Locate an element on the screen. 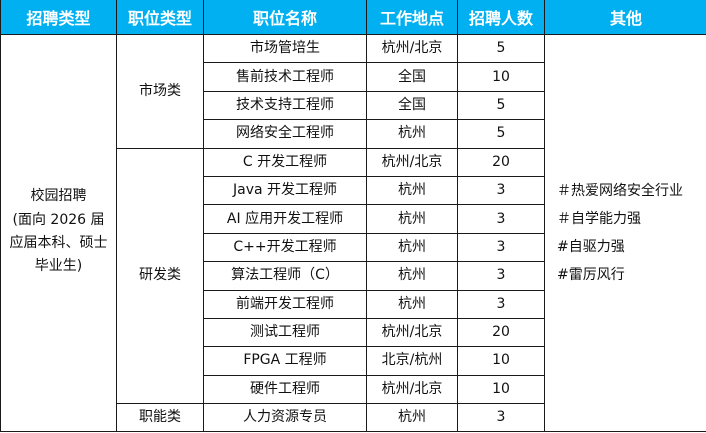 This screenshot has height=433, width=706. table-row: 测试工程师 杭州/北京 20 is located at coordinates (353, 332).